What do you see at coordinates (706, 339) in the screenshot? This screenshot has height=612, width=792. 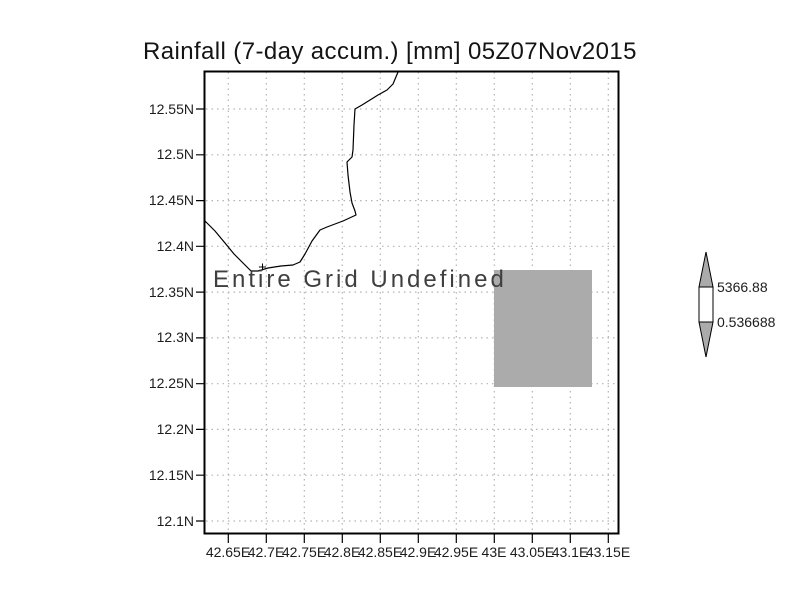 I see `colorbar-lower-arrow` at bounding box center [706, 339].